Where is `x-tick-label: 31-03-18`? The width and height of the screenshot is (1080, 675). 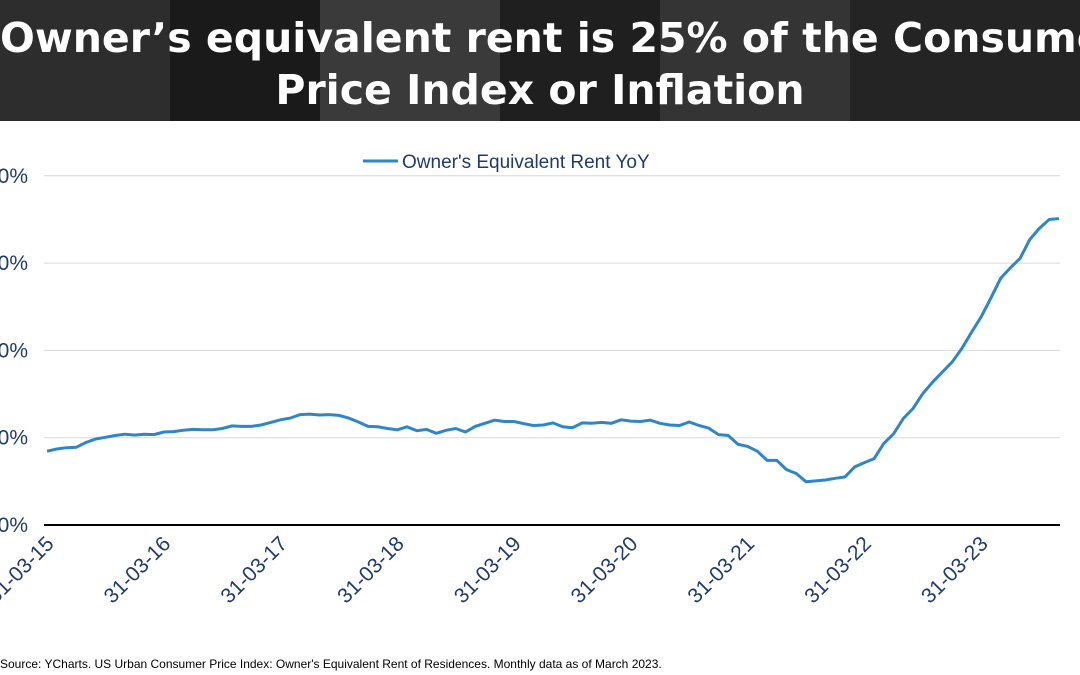 x-tick-label: 31-03-18 is located at coordinates (371, 570).